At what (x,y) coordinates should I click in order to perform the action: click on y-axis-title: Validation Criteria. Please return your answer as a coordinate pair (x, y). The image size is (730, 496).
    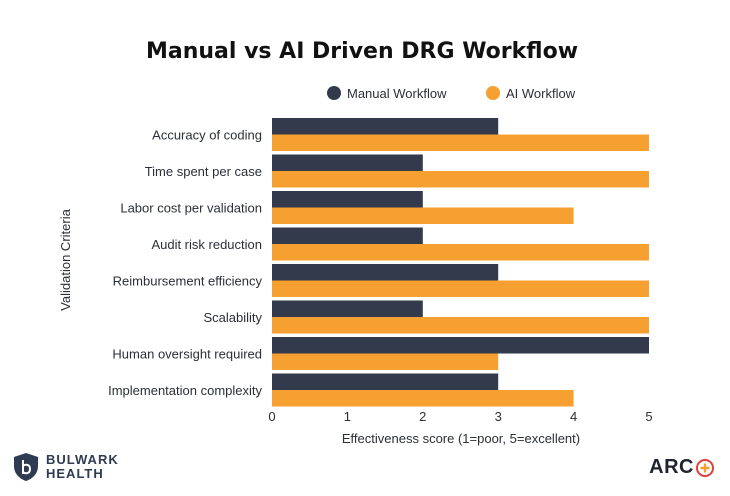
    Looking at the image, I should click on (65, 259).